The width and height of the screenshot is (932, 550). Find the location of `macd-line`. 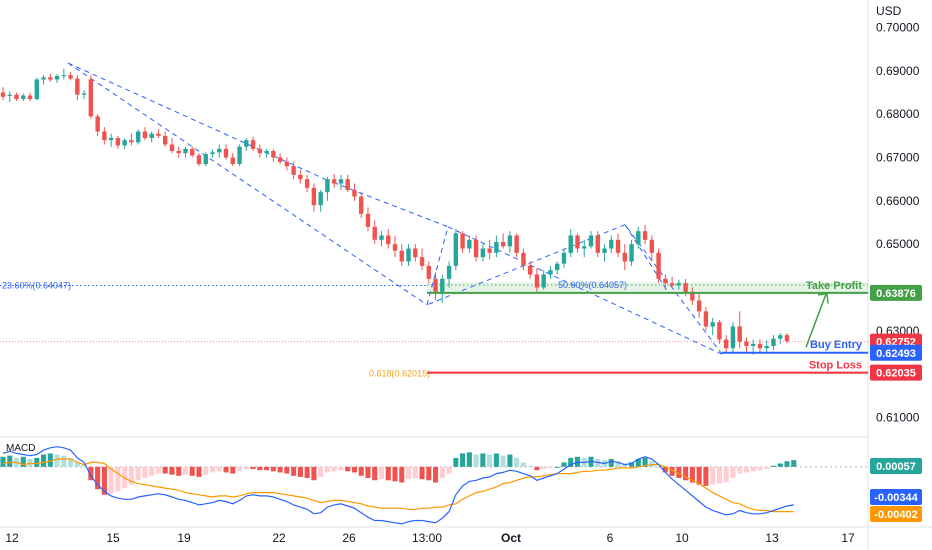

macd-line is located at coordinates (398, 485).